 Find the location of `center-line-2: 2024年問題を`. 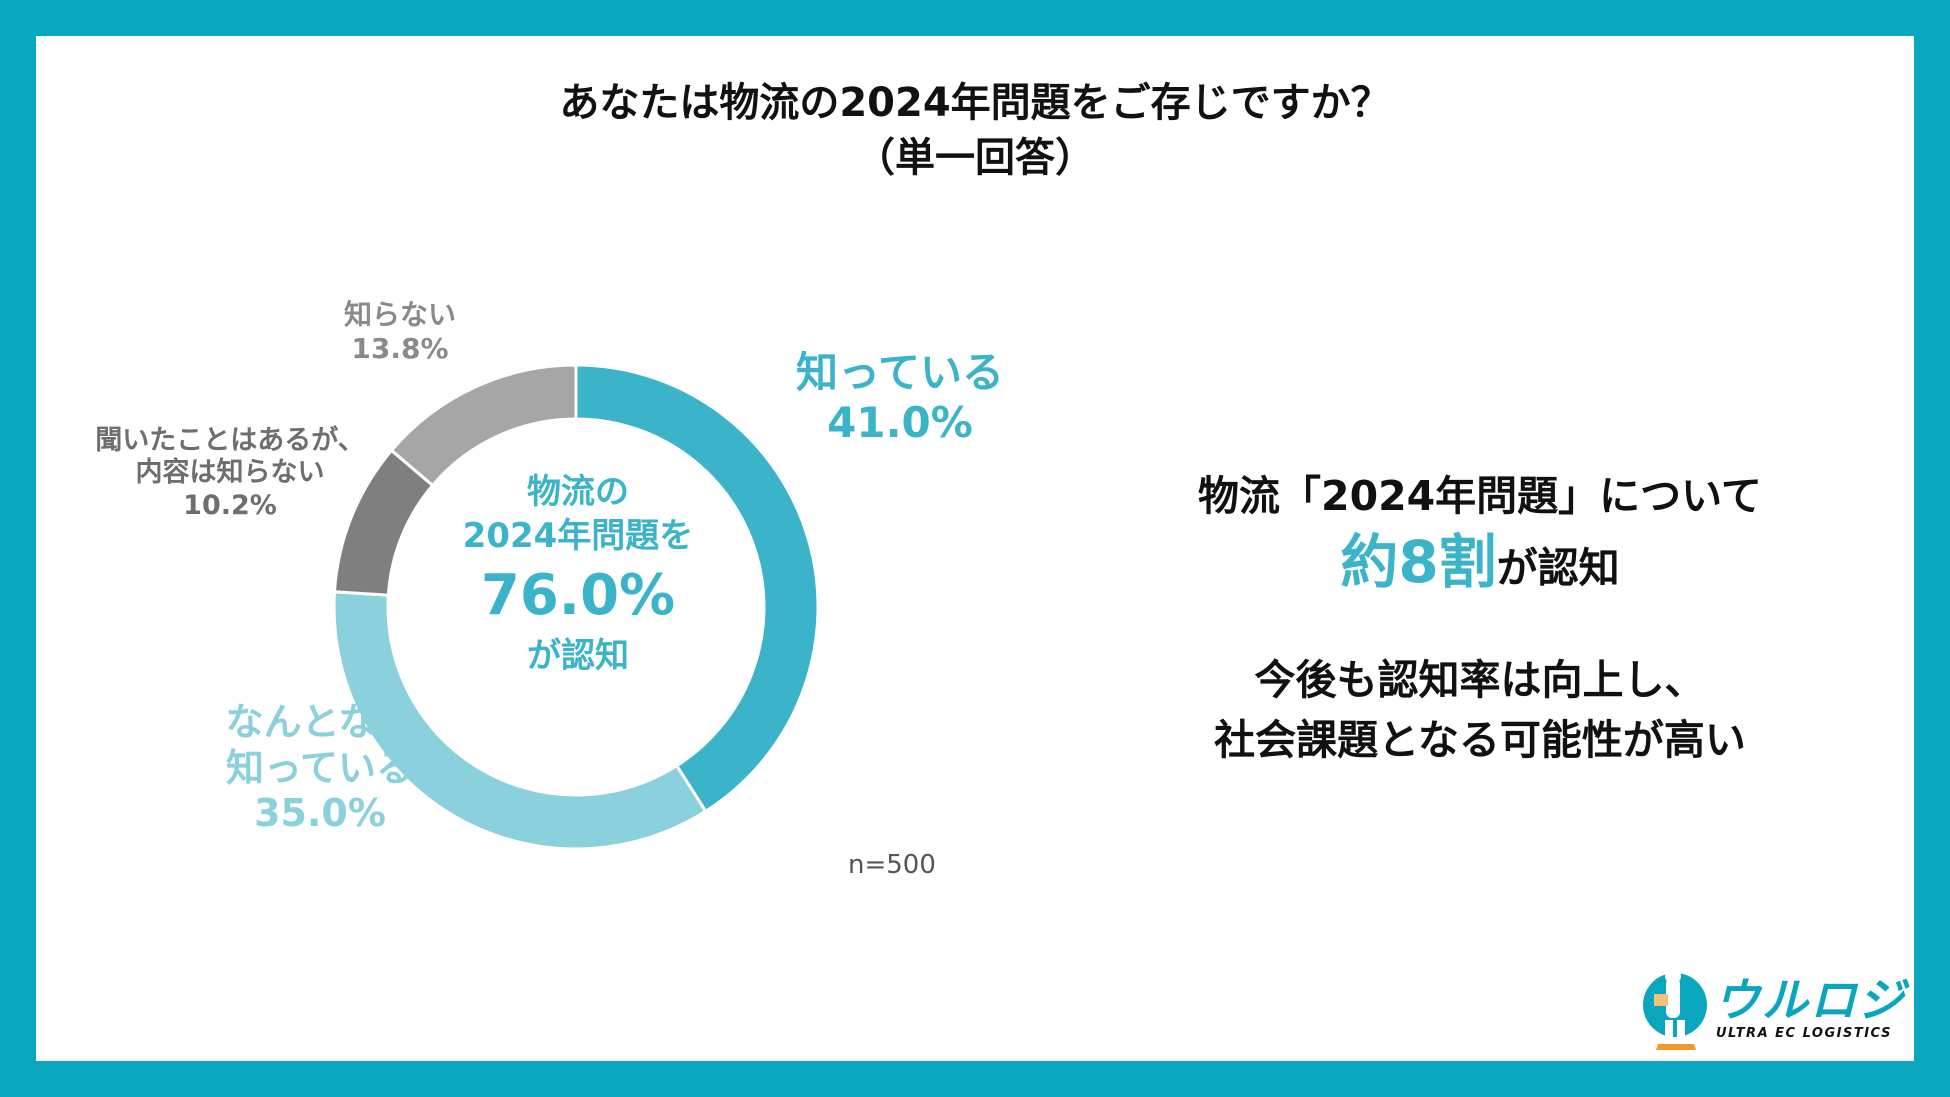

center-line-2: 2024年問題を is located at coordinates (578, 536).